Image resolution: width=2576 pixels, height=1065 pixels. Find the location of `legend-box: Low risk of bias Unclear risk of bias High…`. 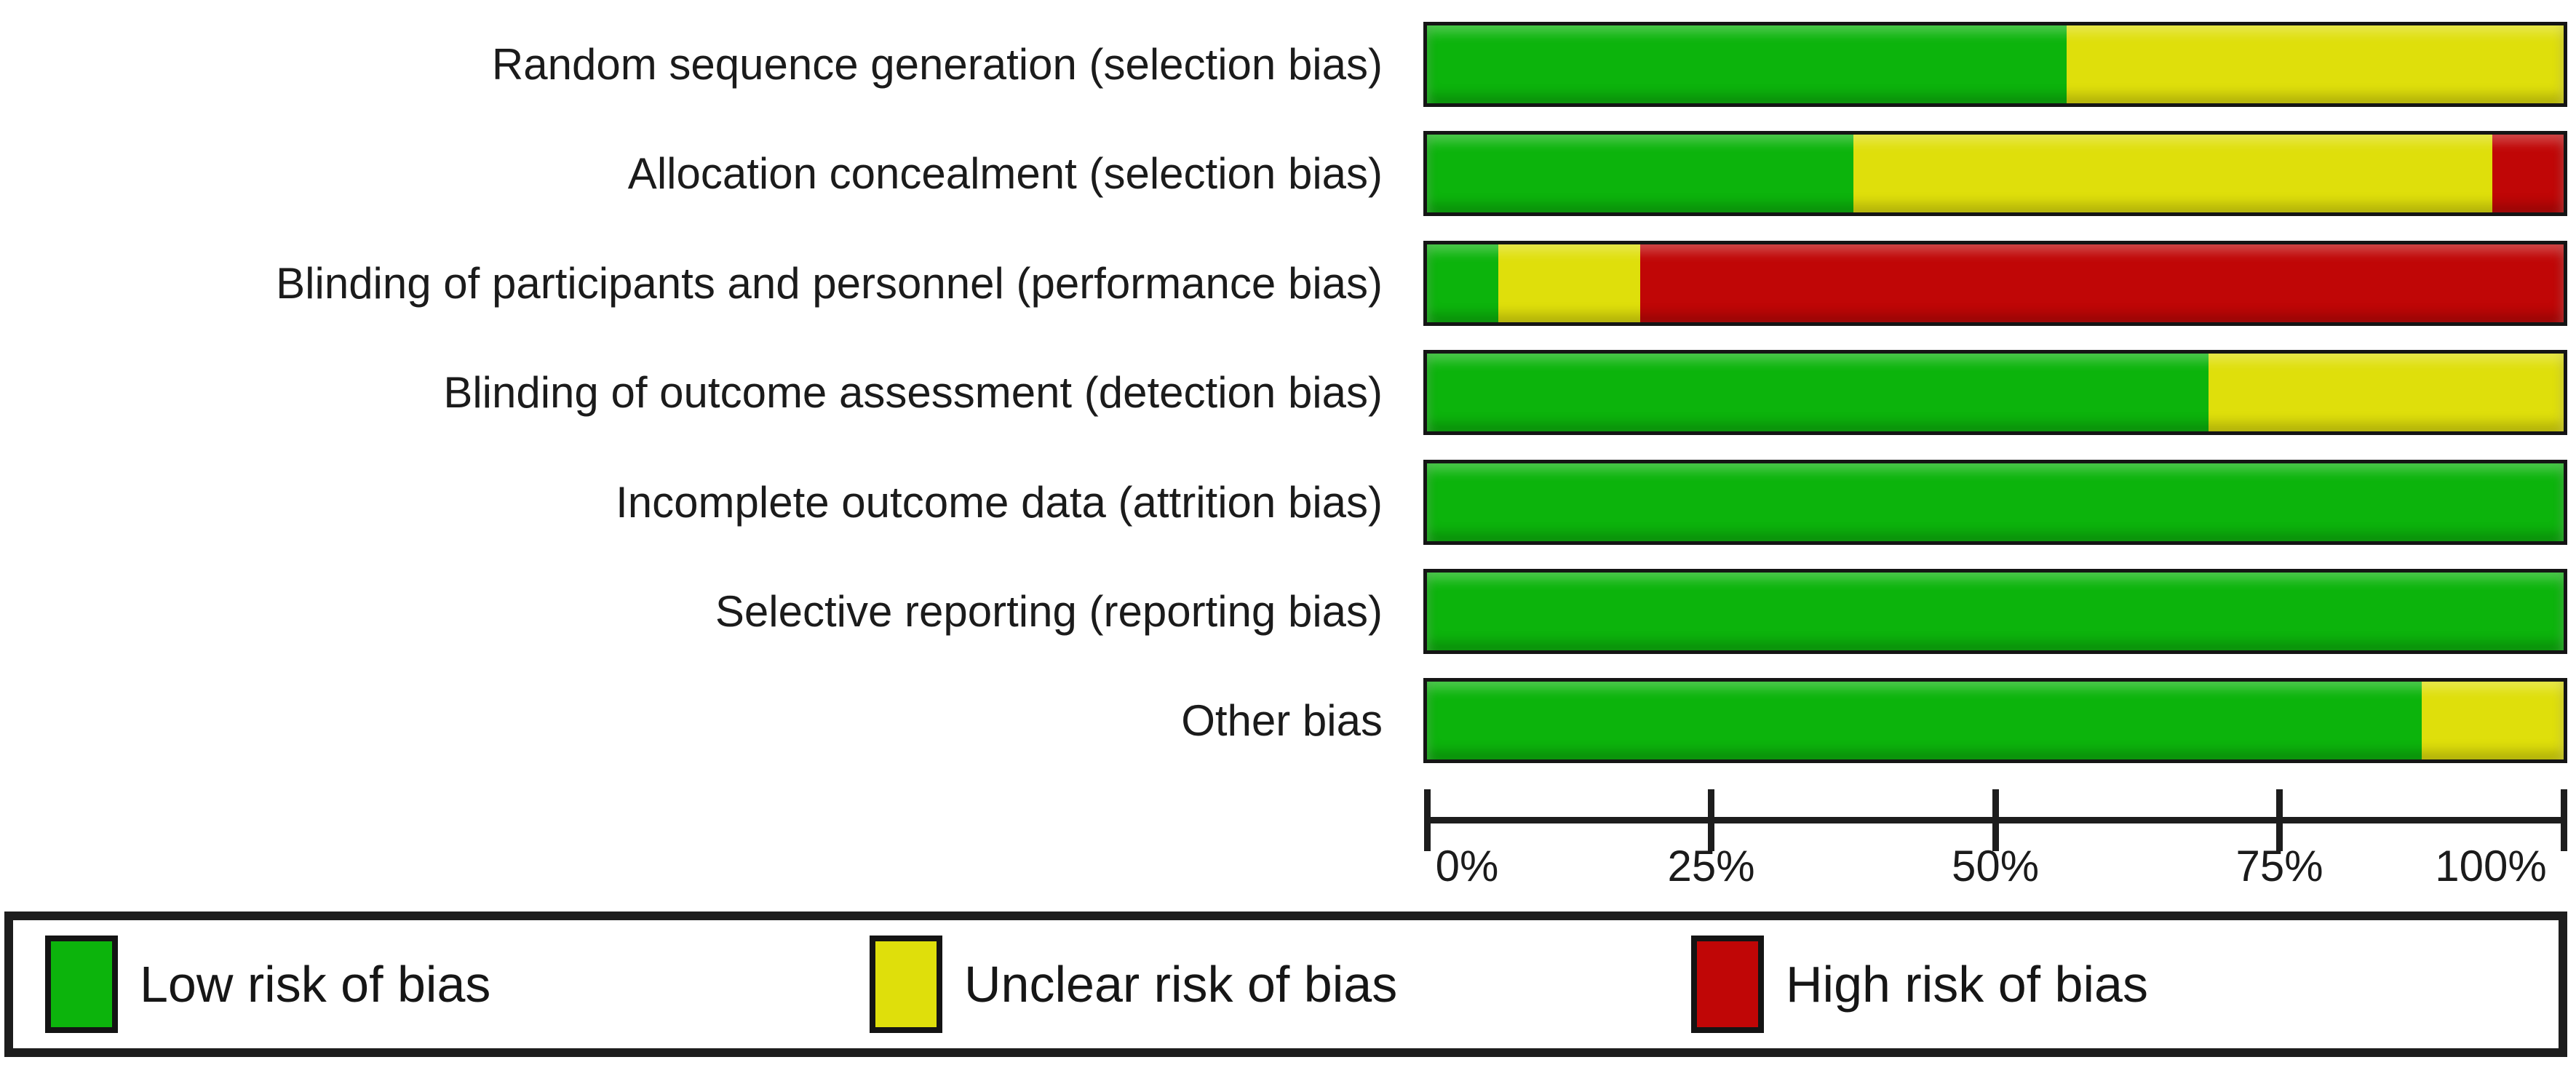

legend-box: Low risk of bias Unclear risk of bias High… is located at coordinates (1285, 984).